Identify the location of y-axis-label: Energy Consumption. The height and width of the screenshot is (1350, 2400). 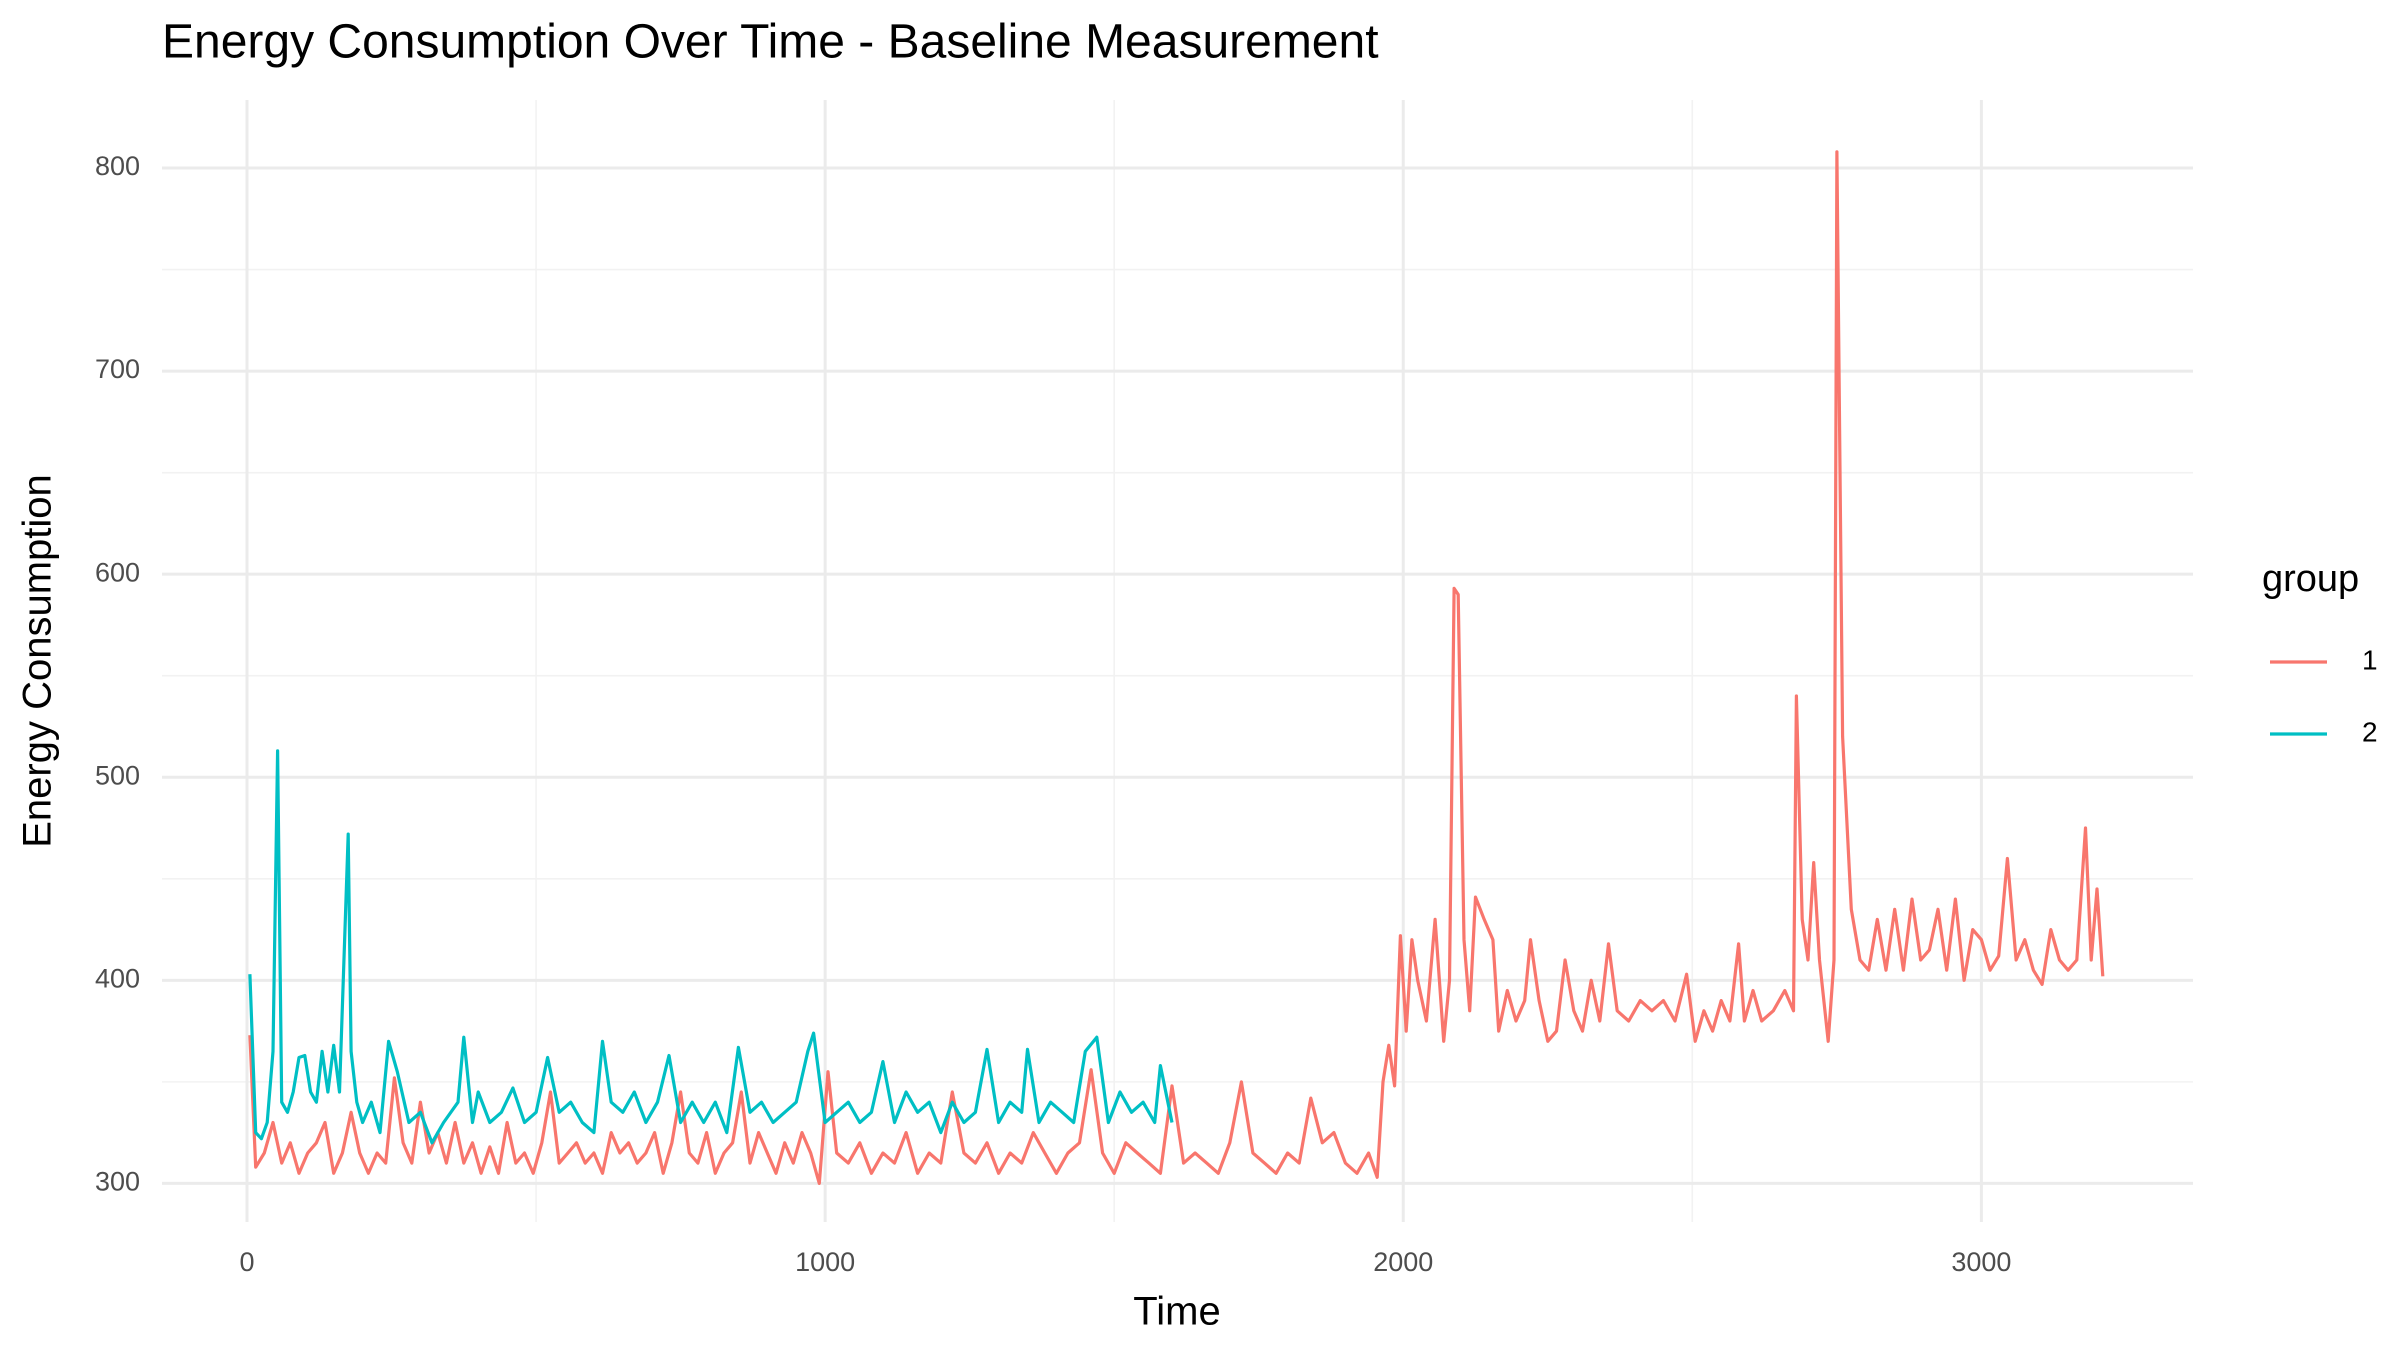
(38, 661).